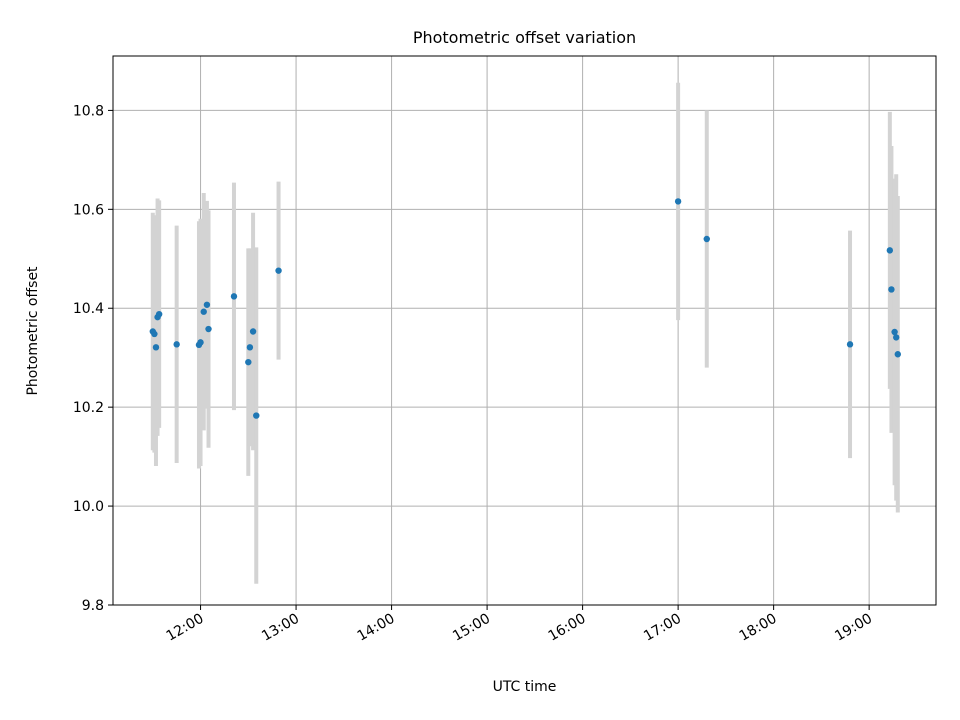  What do you see at coordinates (88, 111) in the screenshot?
I see `y-tick-label: 10.8` at bounding box center [88, 111].